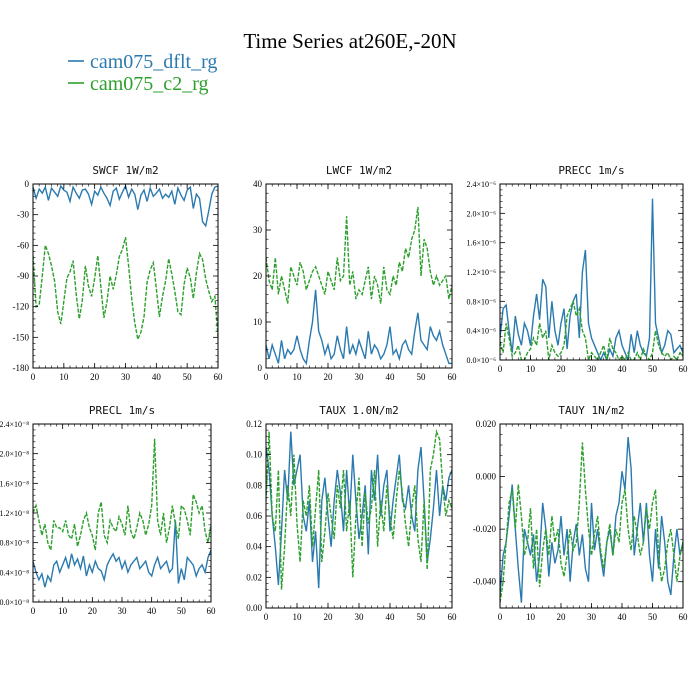  What do you see at coordinates (14, 602) in the screenshot?
I see `y-tick-label: 0.0×10⁻⁸` at bounding box center [14, 602].